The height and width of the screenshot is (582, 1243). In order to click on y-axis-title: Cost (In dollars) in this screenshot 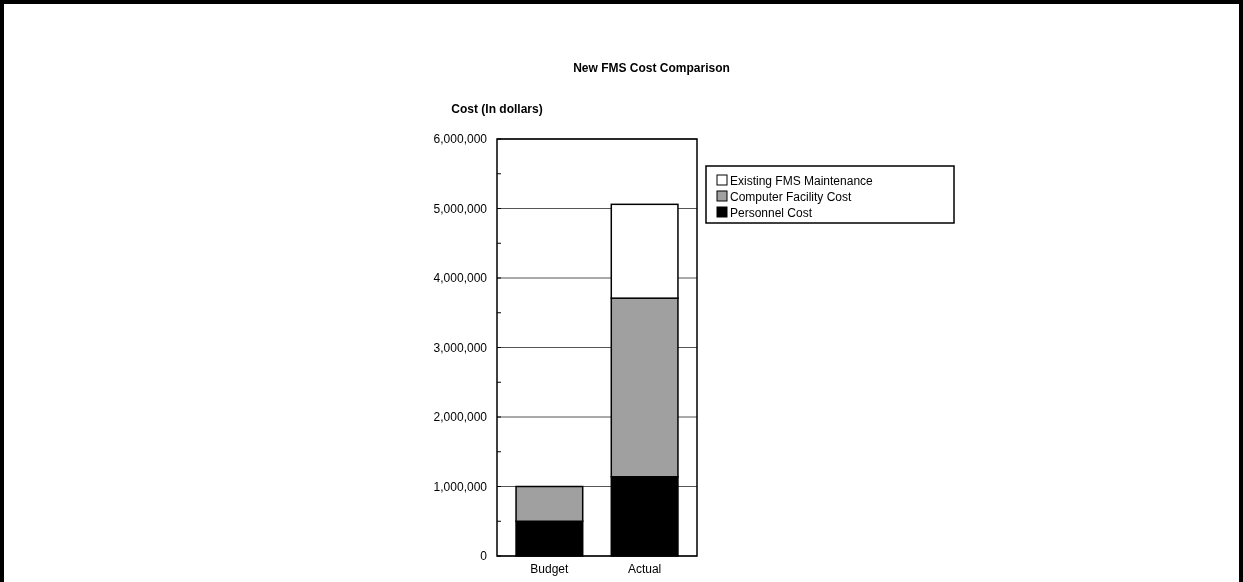, I will do `click(497, 109)`.